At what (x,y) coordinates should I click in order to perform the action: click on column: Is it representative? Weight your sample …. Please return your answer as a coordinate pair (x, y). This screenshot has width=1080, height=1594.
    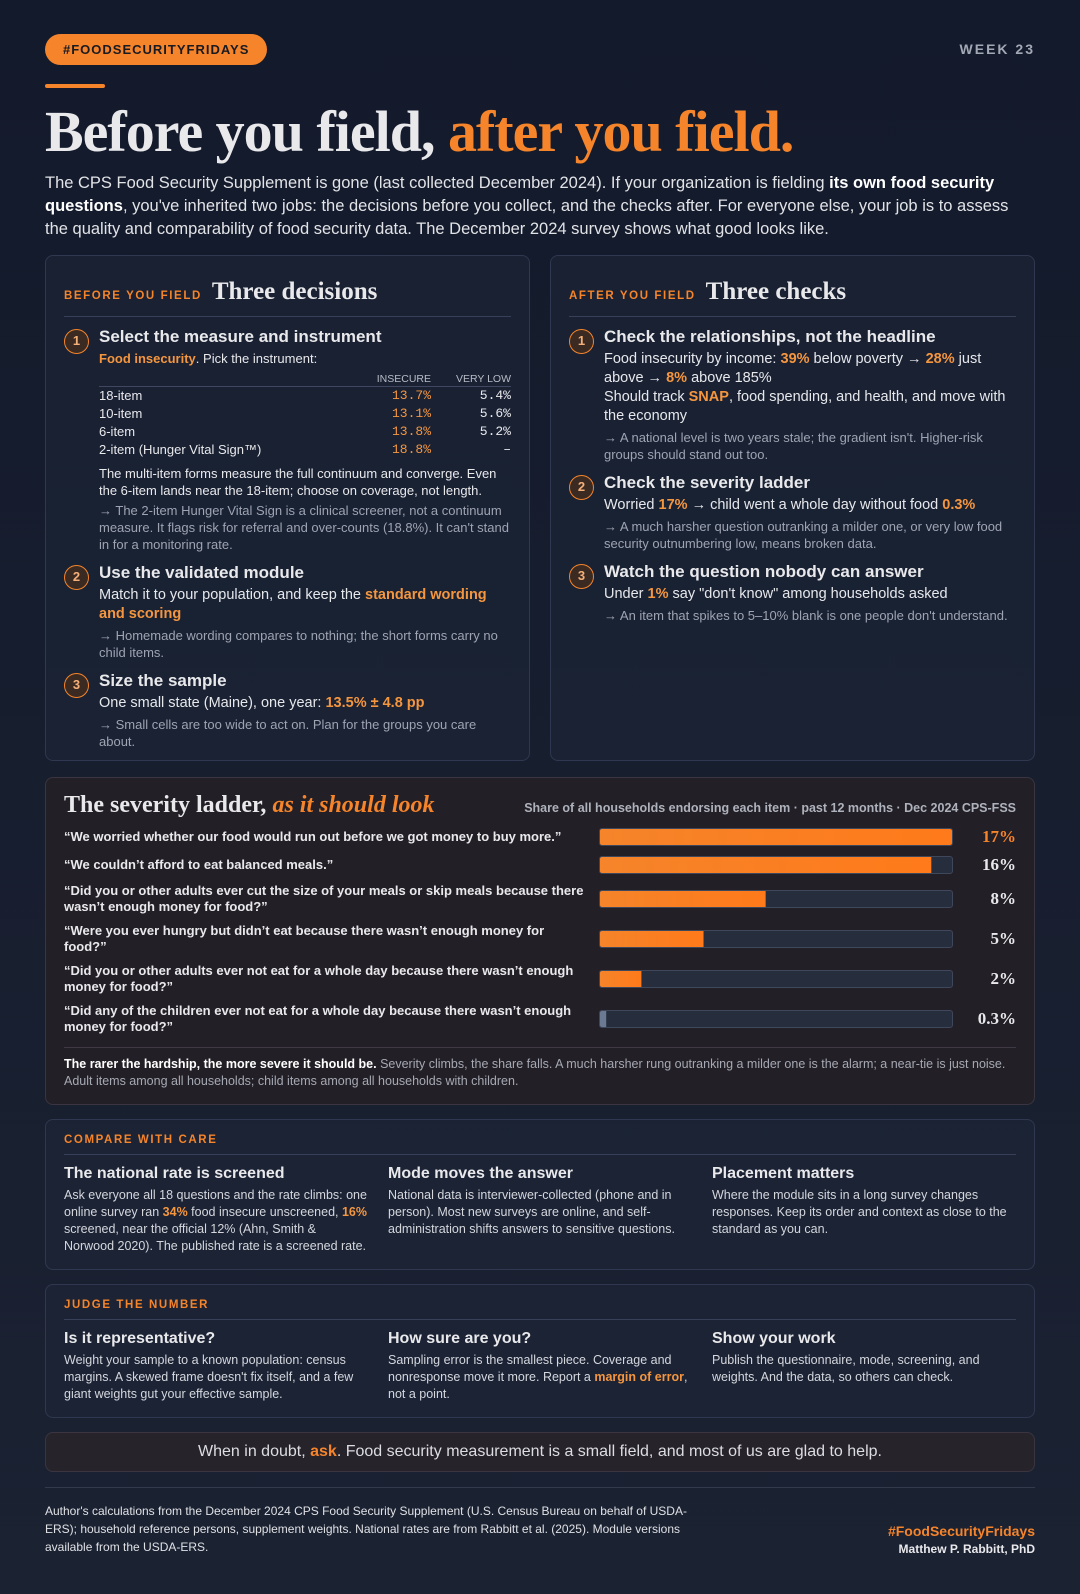
    Looking at the image, I should click on (216, 1366).